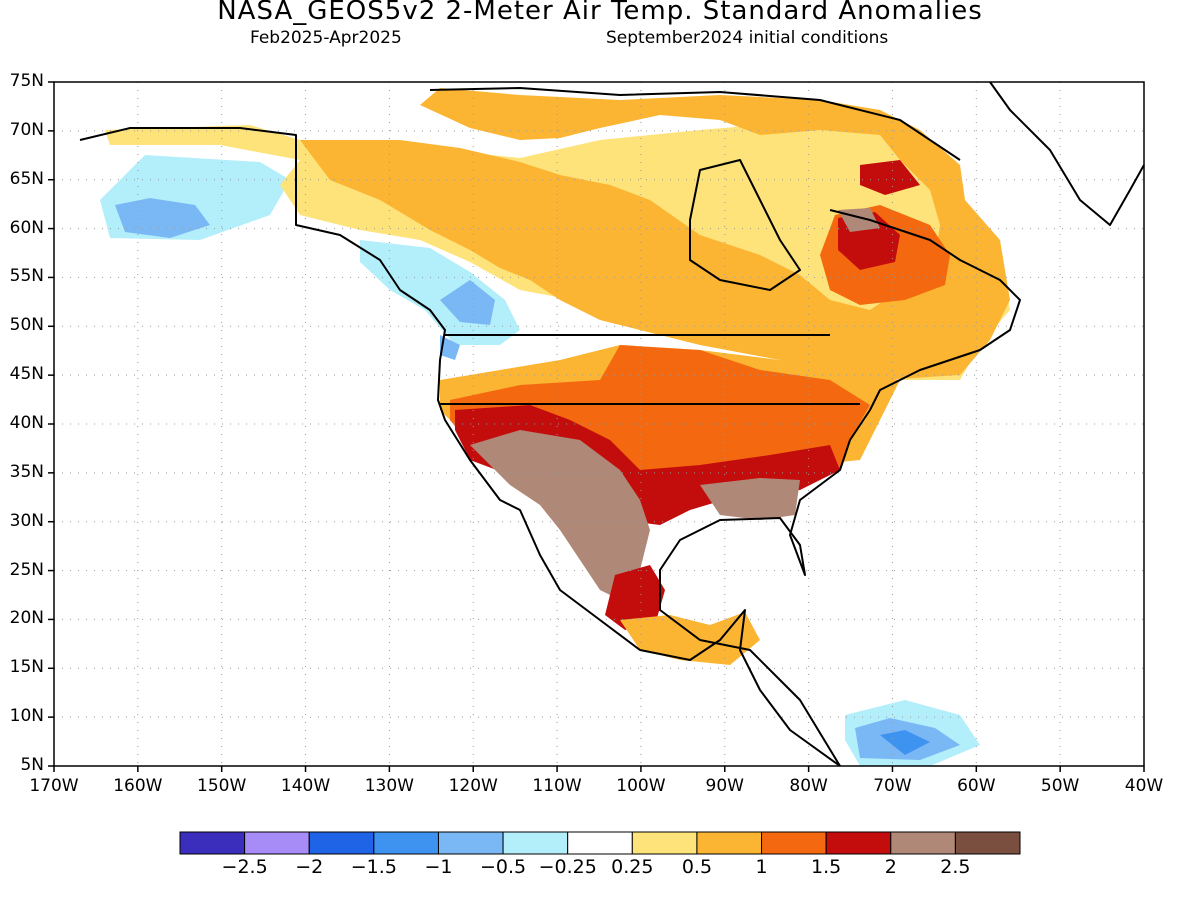 This screenshot has height=900, width=1200. What do you see at coordinates (560, 515) in the screenshot?
I see `anomaly-sw-brown` at bounding box center [560, 515].